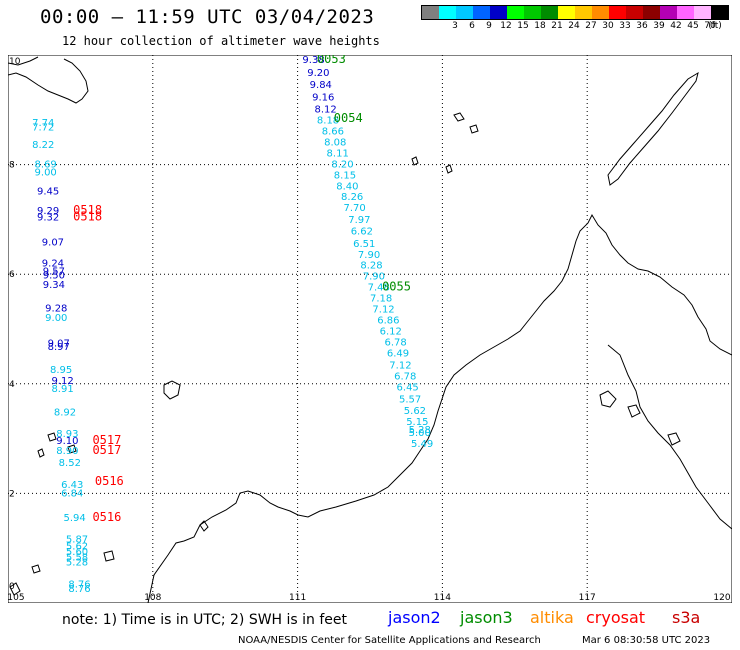 Image resolution: width=740 pixels, height=650 pixels. I want to click on latitude-tick-label: 0, so click(12, 587).